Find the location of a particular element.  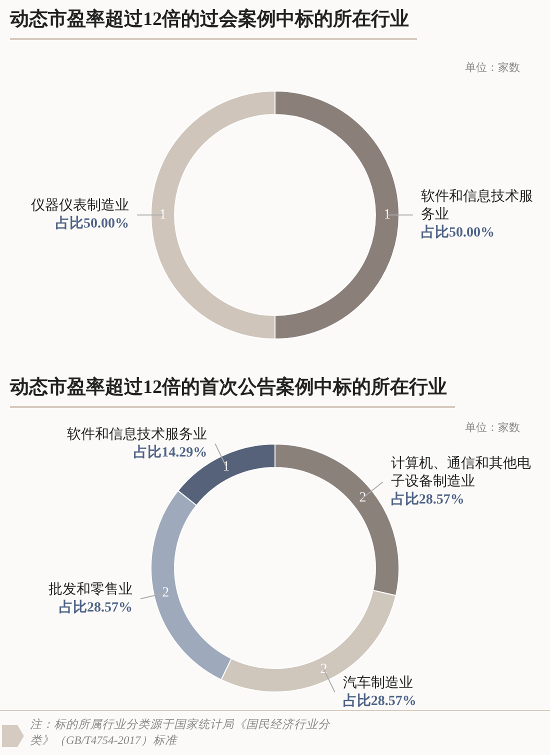

slice-label: 汽车制造业 is located at coordinates (377, 683).